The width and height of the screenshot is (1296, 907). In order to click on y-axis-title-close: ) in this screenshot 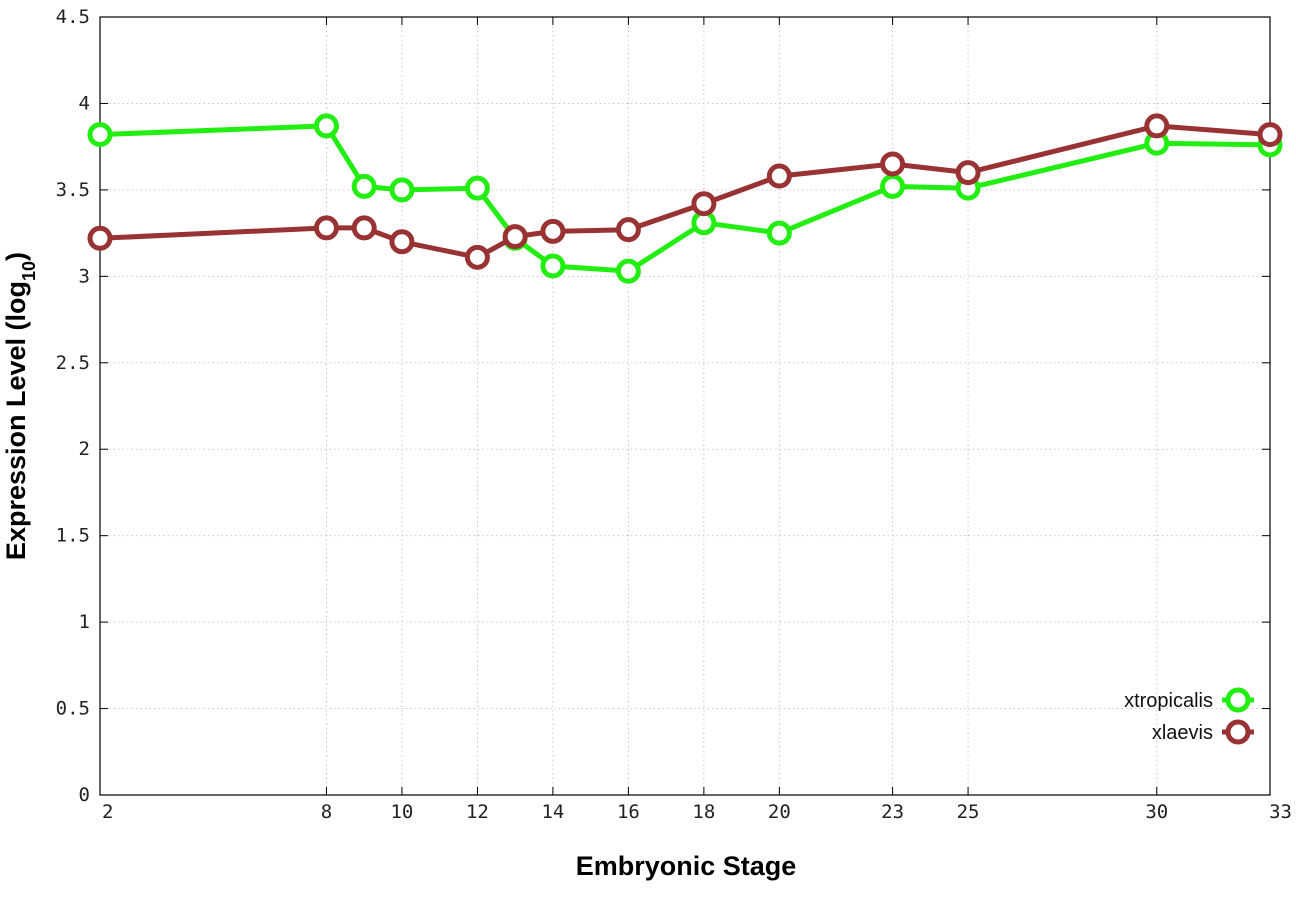, I will do `click(16, 256)`.